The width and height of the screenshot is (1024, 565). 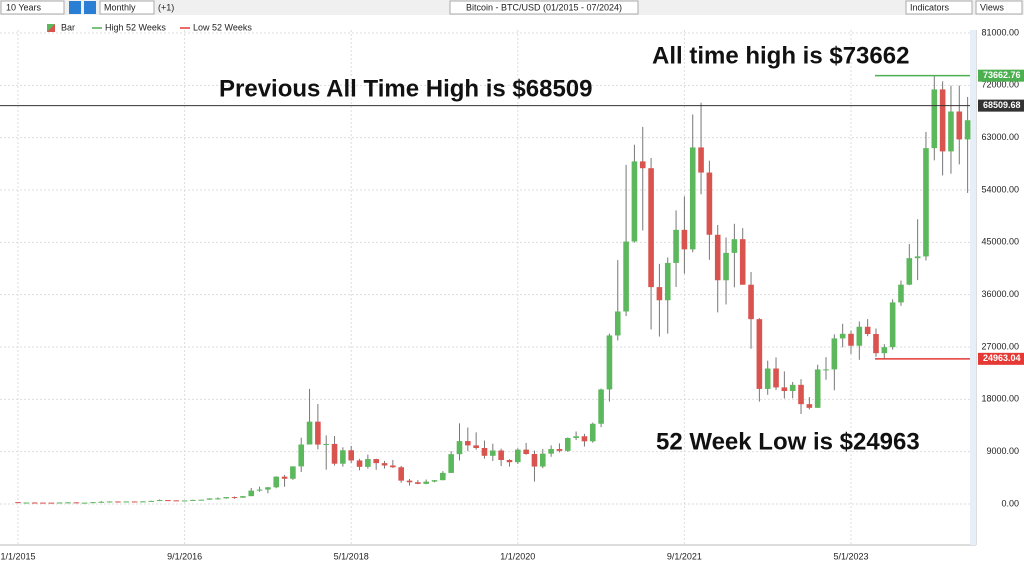 What do you see at coordinates (1000, 189) in the screenshot?
I see `y-tick-label: 54000.00` at bounding box center [1000, 189].